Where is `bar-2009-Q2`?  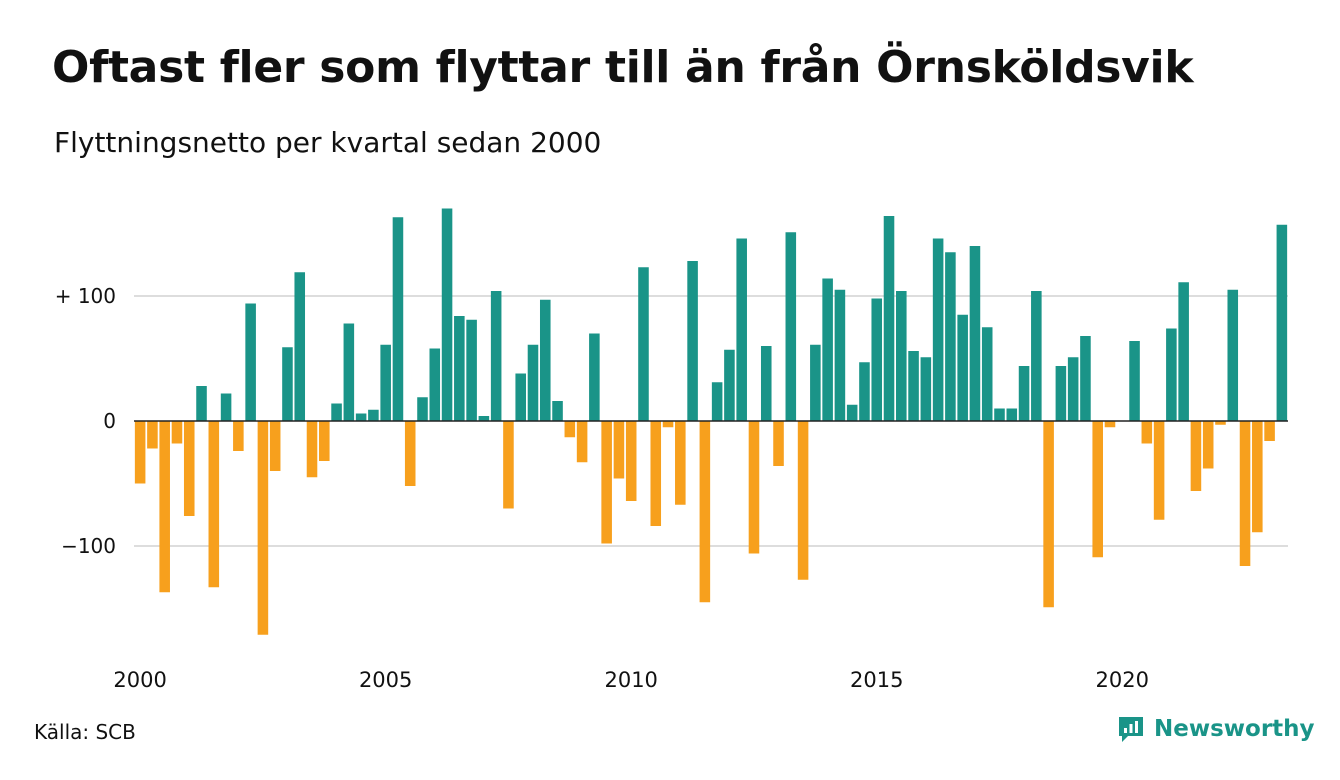
bar-2009-Q2 is located at coordinates (594, 377).